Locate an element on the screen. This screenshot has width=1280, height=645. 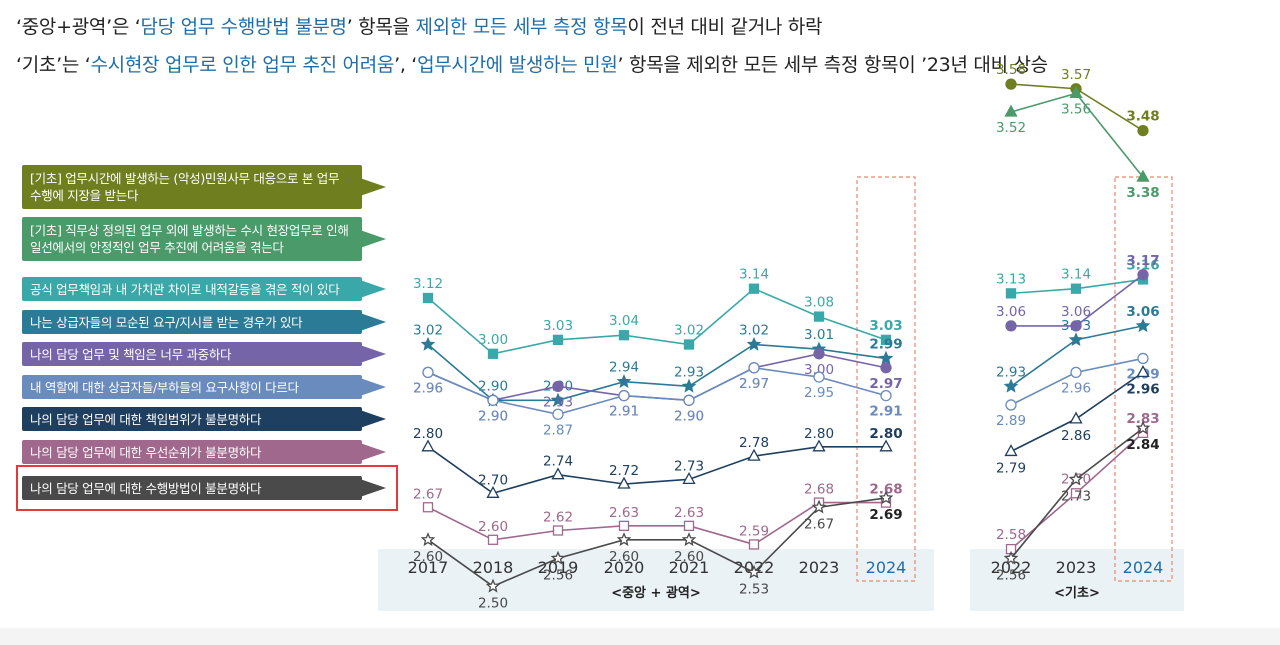
data-label: 3.12 is located at coordinates (428, 284).